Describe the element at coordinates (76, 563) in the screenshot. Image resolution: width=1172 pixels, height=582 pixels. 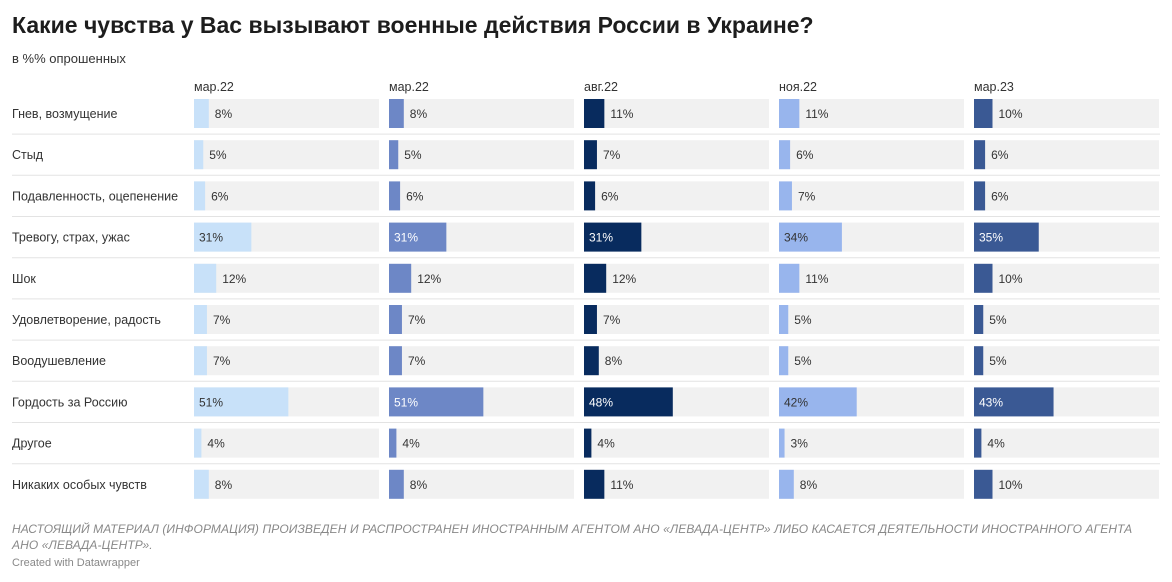
I see `datawrapper-credit: Created with Datawrapper` at that location.